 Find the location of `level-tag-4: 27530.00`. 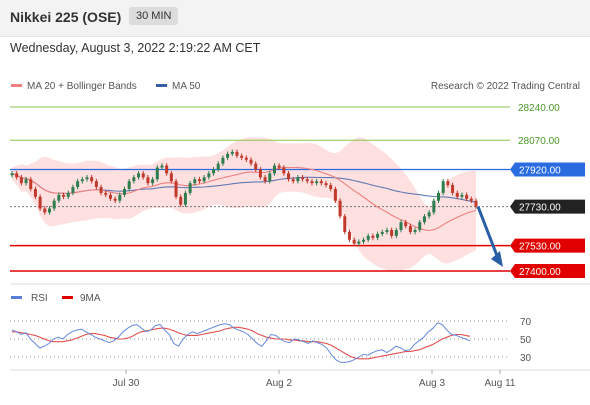

level-tag-4: 27530.00 is located at coordinates (547, 245).